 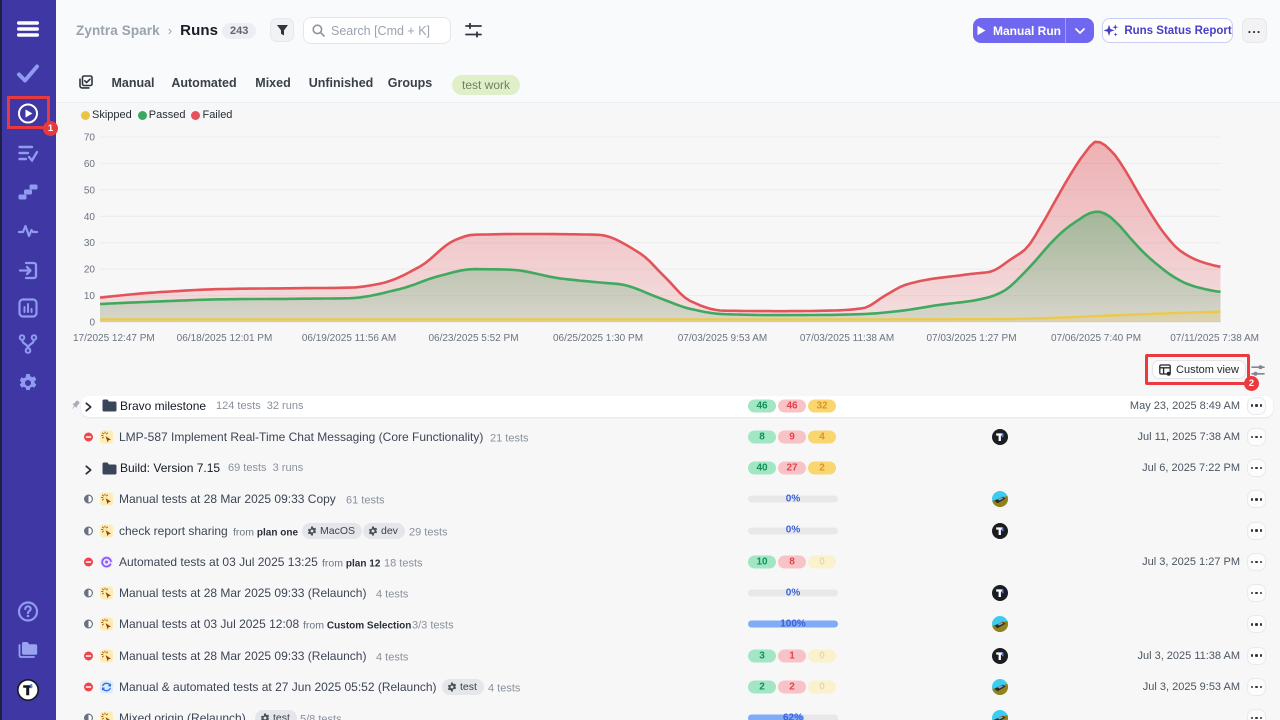 What do you see at coordinates (349, 338) in the screenshot?
I see `svg-text: 06/19/2025 11:56 AM` at bounding box center [349, 338].